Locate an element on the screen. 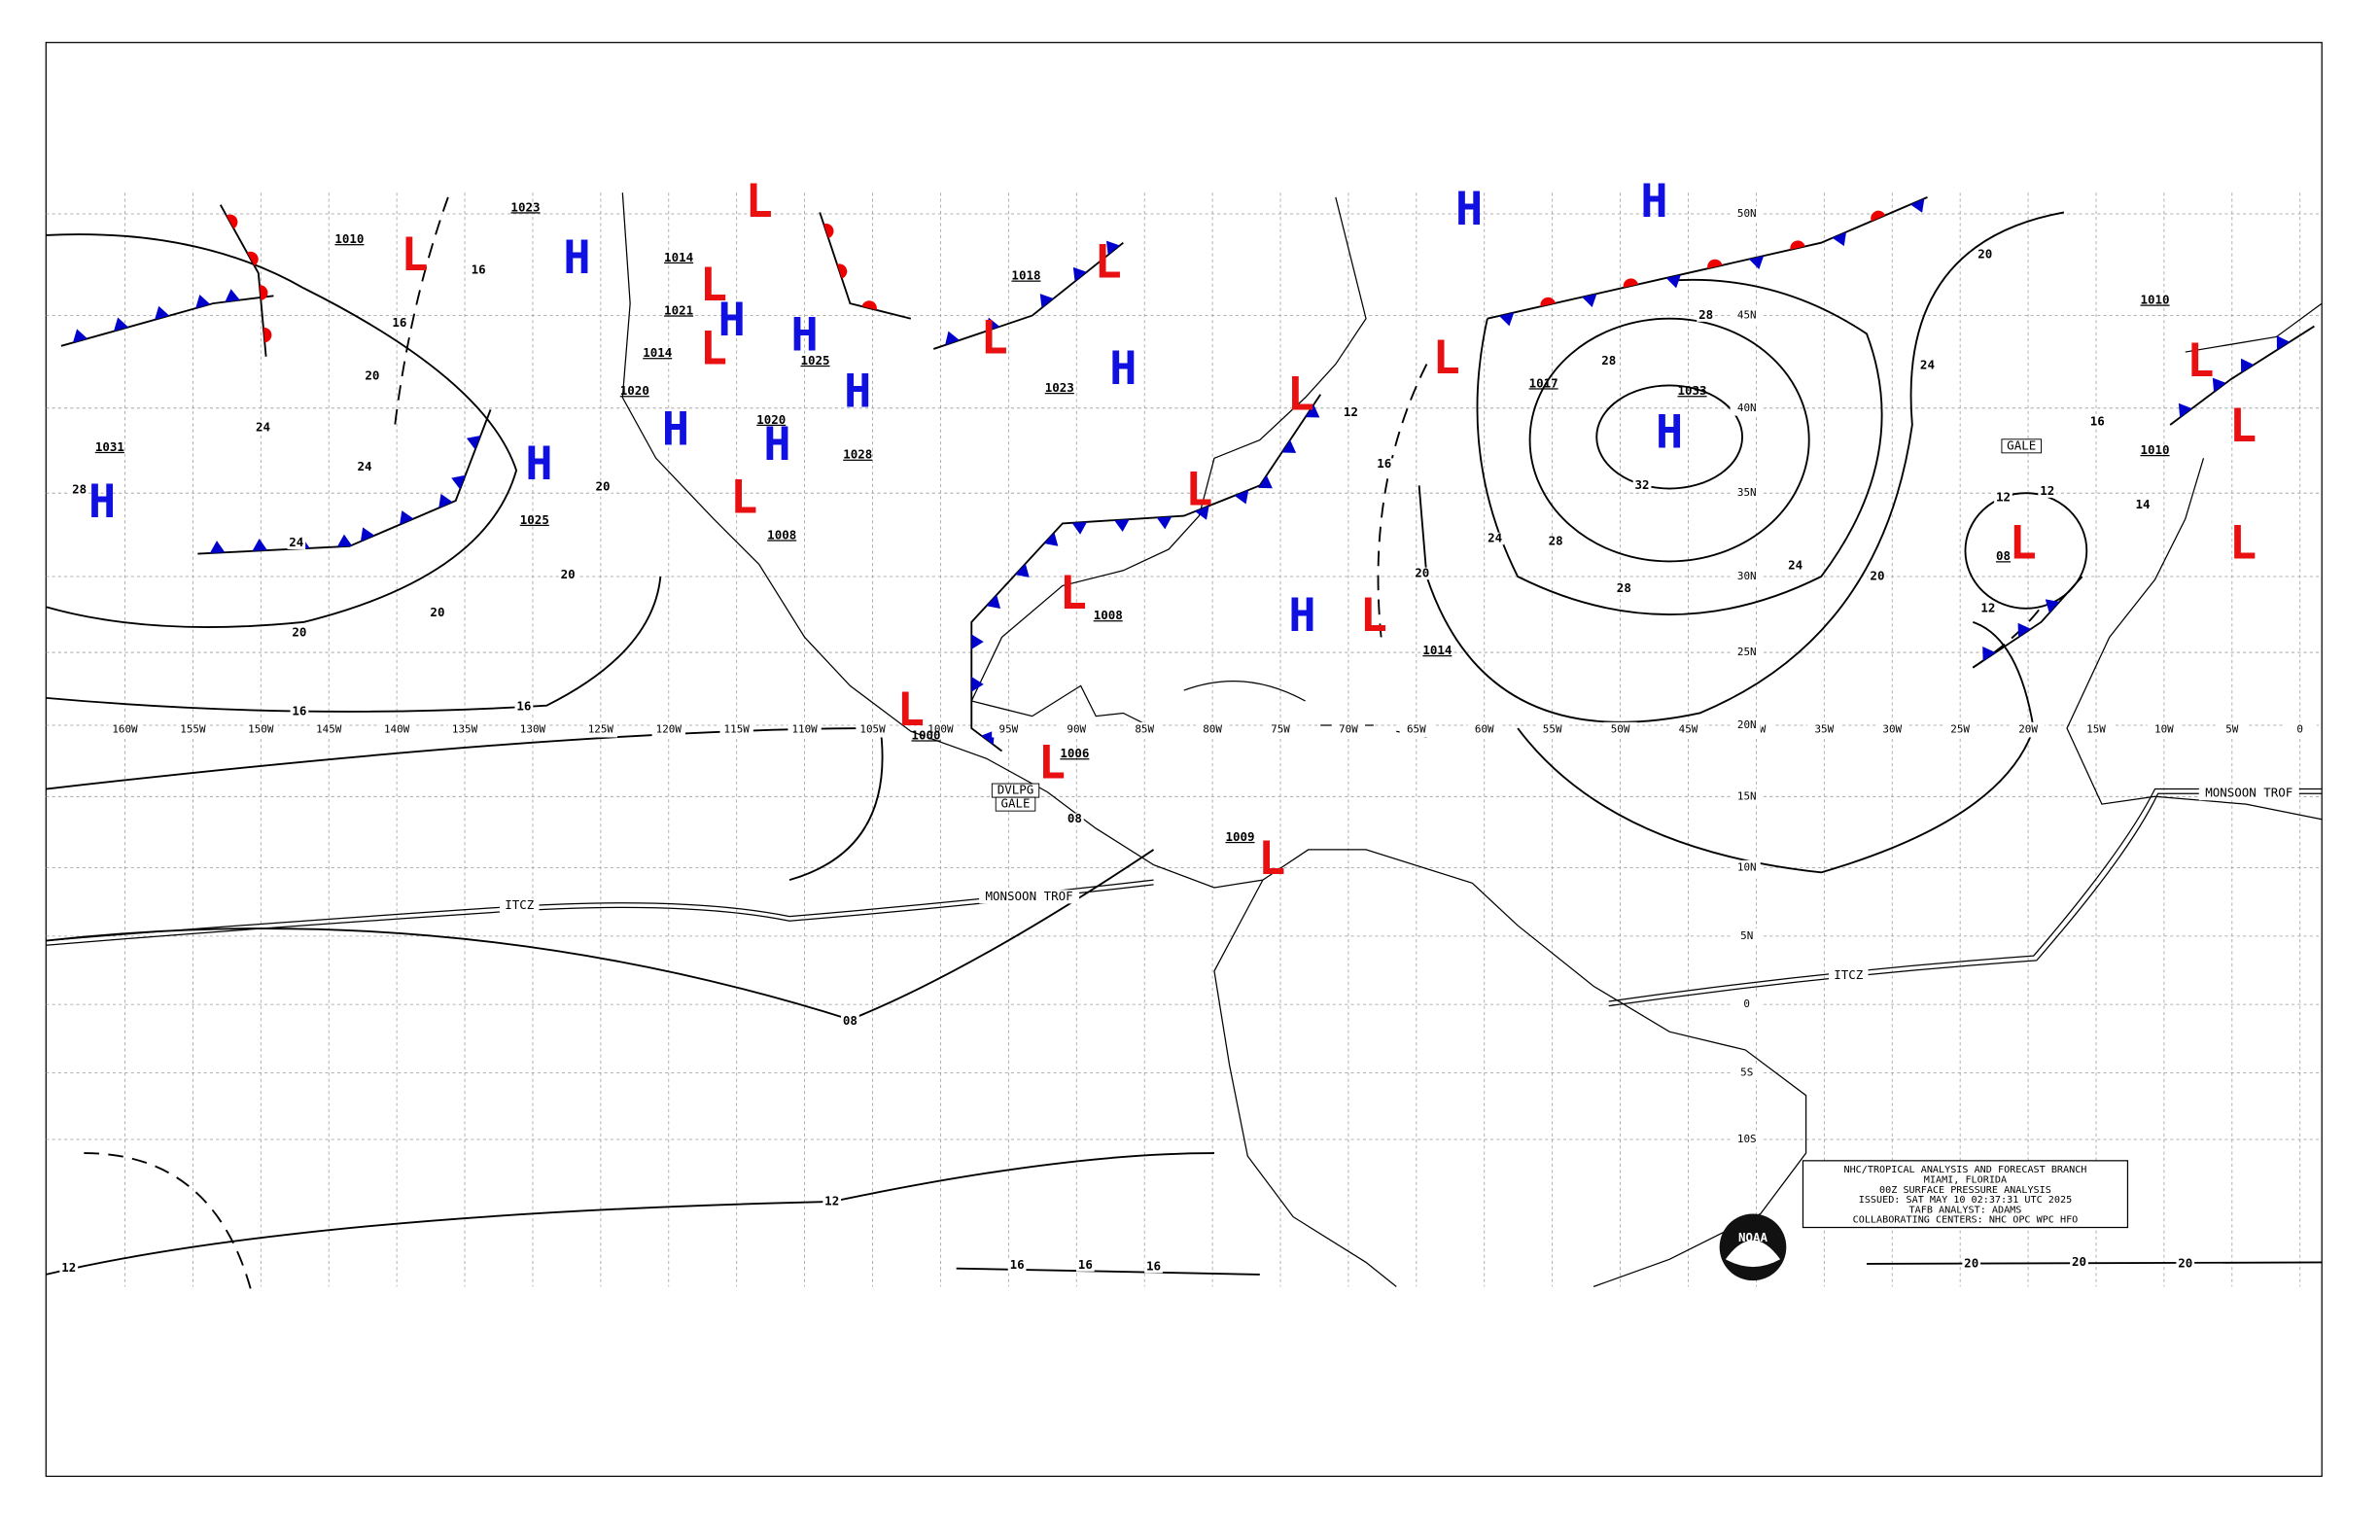 This screenshot has height=1540, width=2380. central-pressure: 1009 is located at coordinates (1239, 836).